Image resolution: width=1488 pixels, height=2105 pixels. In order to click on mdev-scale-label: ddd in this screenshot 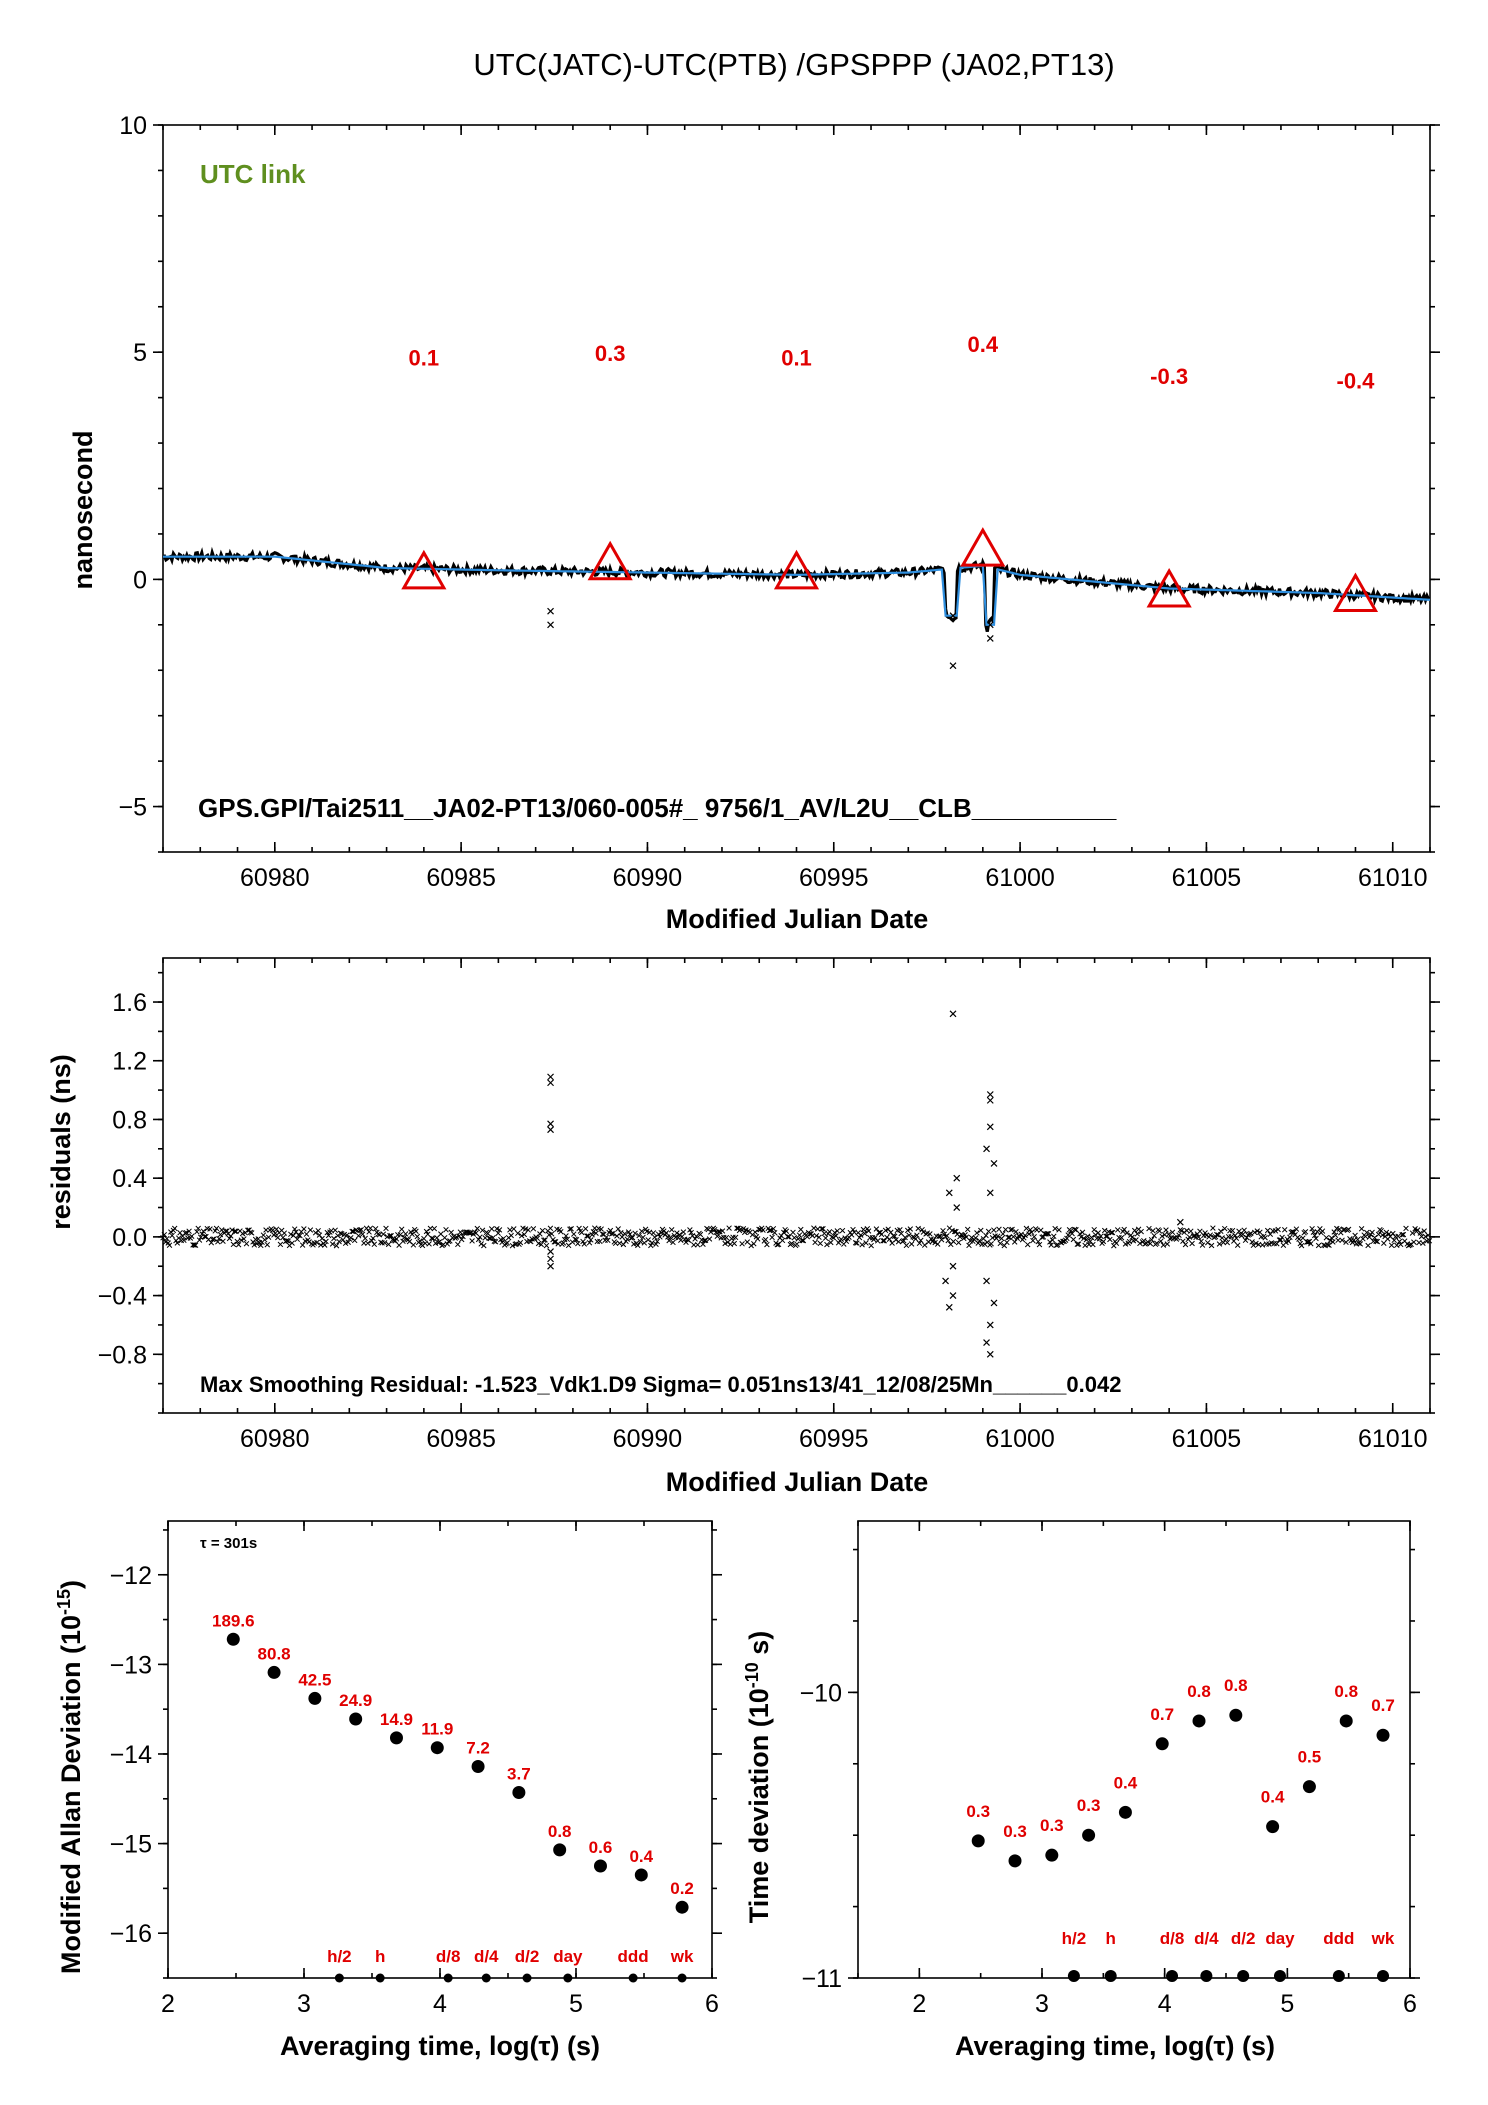, I will do `click(633, 1956)`.